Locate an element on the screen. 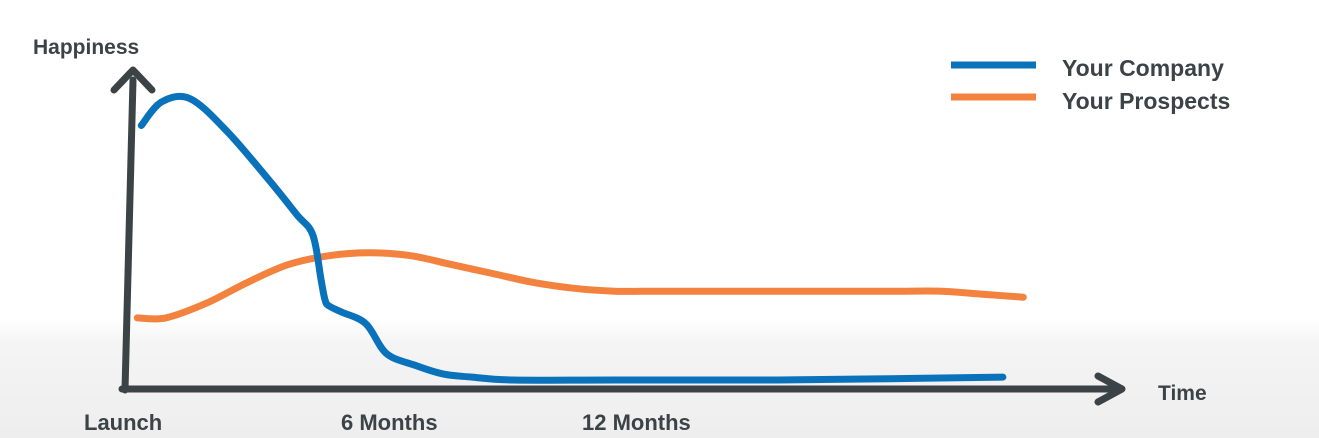  series-line-your-prospects is located at coordinates (580, 286).